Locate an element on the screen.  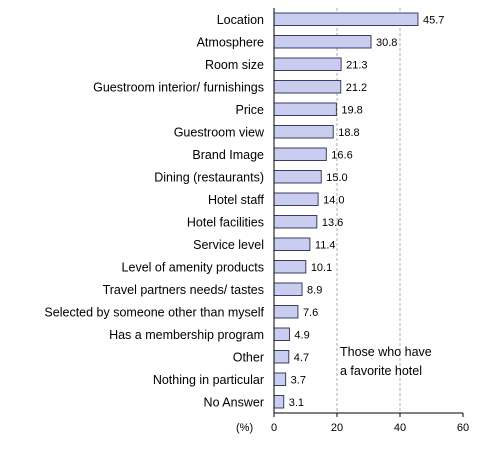
category-label: Service level is located at coordinates (228, 245).